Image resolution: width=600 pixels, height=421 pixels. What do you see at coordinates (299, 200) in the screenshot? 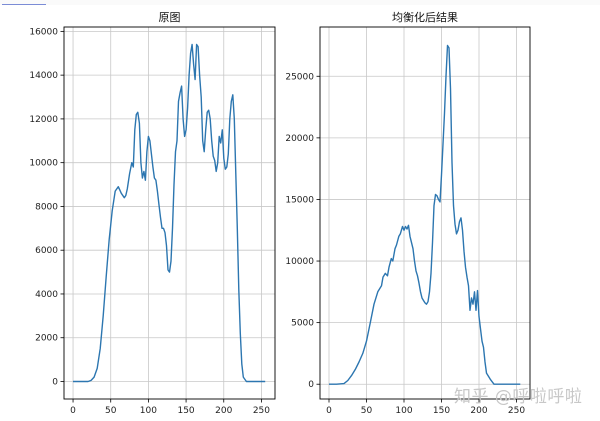
I see `y-tick-label: 15000` at bounding box center [299, 200].